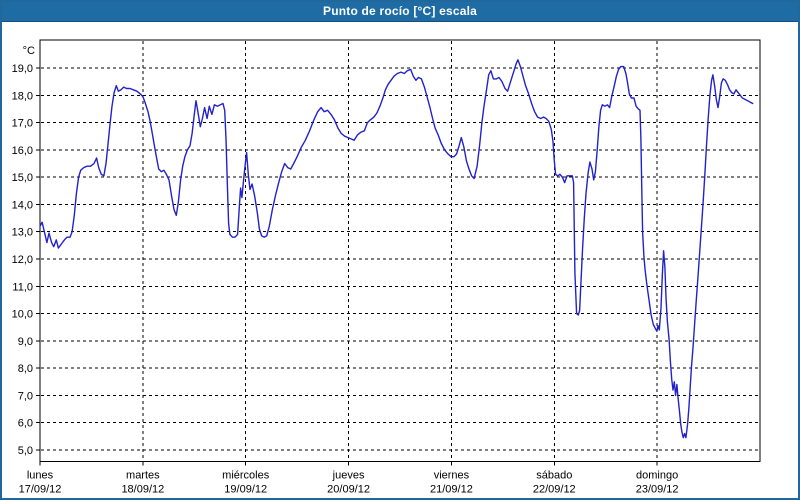 The image size is (800, 500). Describe the element at coordinates (25, 369) in the screenshot. I see `y-axis-label: 8,0` at that location.